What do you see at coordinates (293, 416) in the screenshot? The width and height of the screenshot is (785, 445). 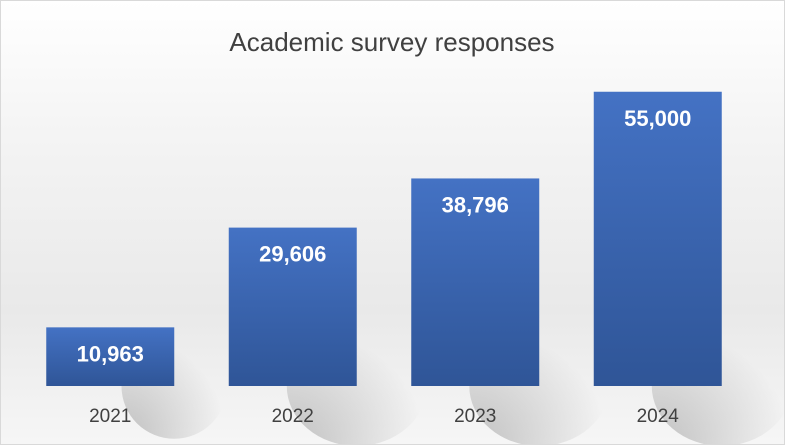 I see `x-tick-label-2022: 2022` at bounding box center [293, 416].